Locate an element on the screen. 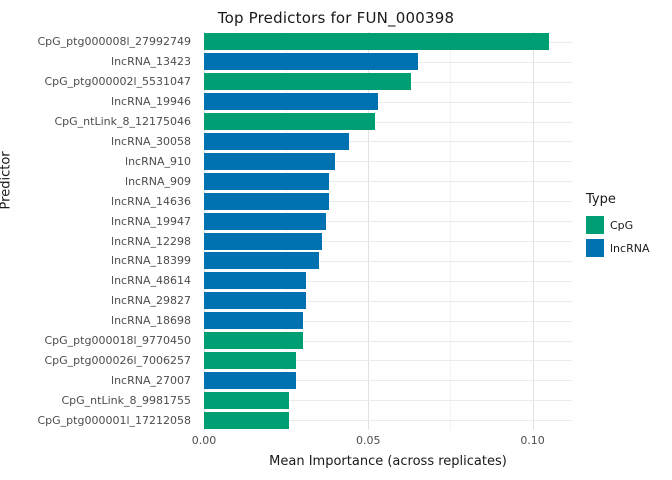 This screenshot has height=480, width=672. y-axis-label: lncRNA_19946 is located at coordinates (151, 102).